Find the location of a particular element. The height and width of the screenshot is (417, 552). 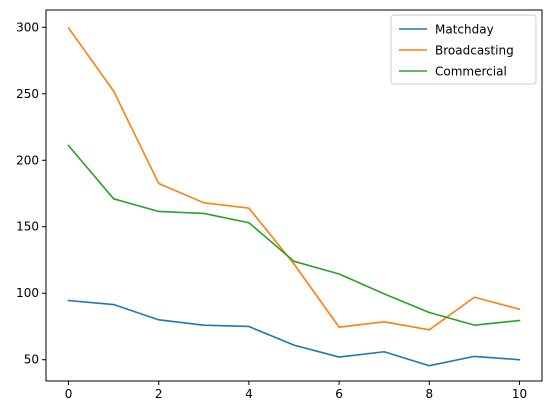

x-tick-label: 8 is located at coordinates (429, 394).